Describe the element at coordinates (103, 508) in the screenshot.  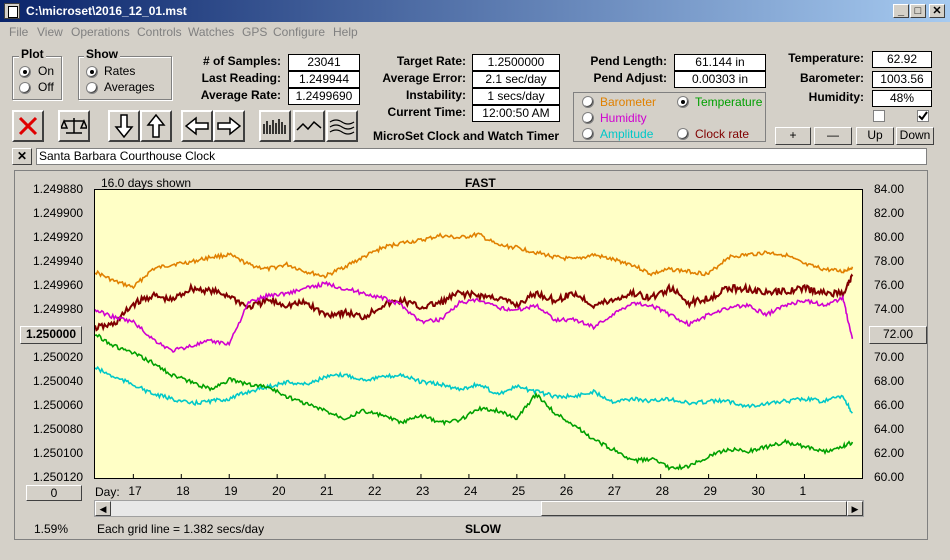
I see `scroll-left-arrow: ◀` at that location.